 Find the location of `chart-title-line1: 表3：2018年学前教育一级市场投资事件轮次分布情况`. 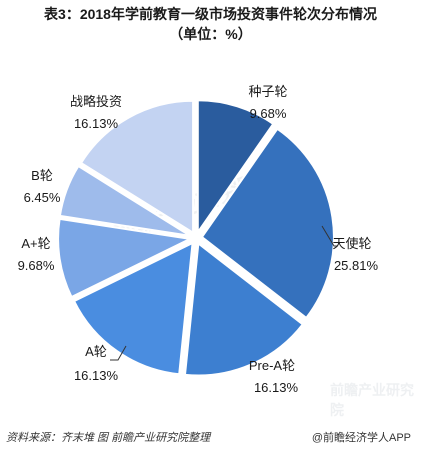

chart-title-line1: 表3：2018年学前教育一级市场投资事件轮次分布情况 is located at coordinates (210, 14).